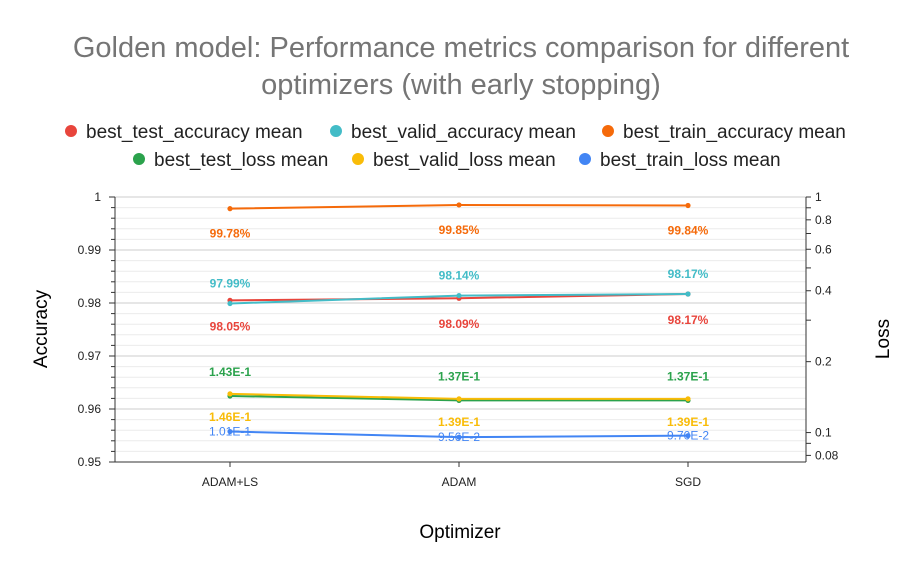 Image resolution: width=923 pixels, height=572 pixels. Describe the element at coordinates (459, 230) in the screenshot. I see `data-label: 99.85%` at that location.